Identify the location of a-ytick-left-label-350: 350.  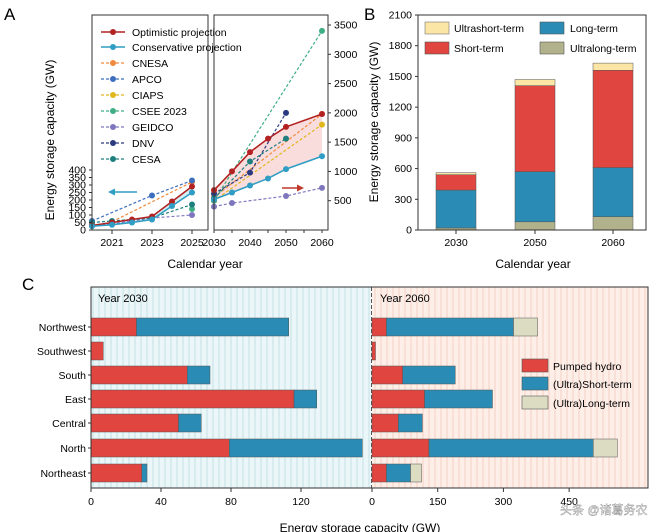
(77, 178).